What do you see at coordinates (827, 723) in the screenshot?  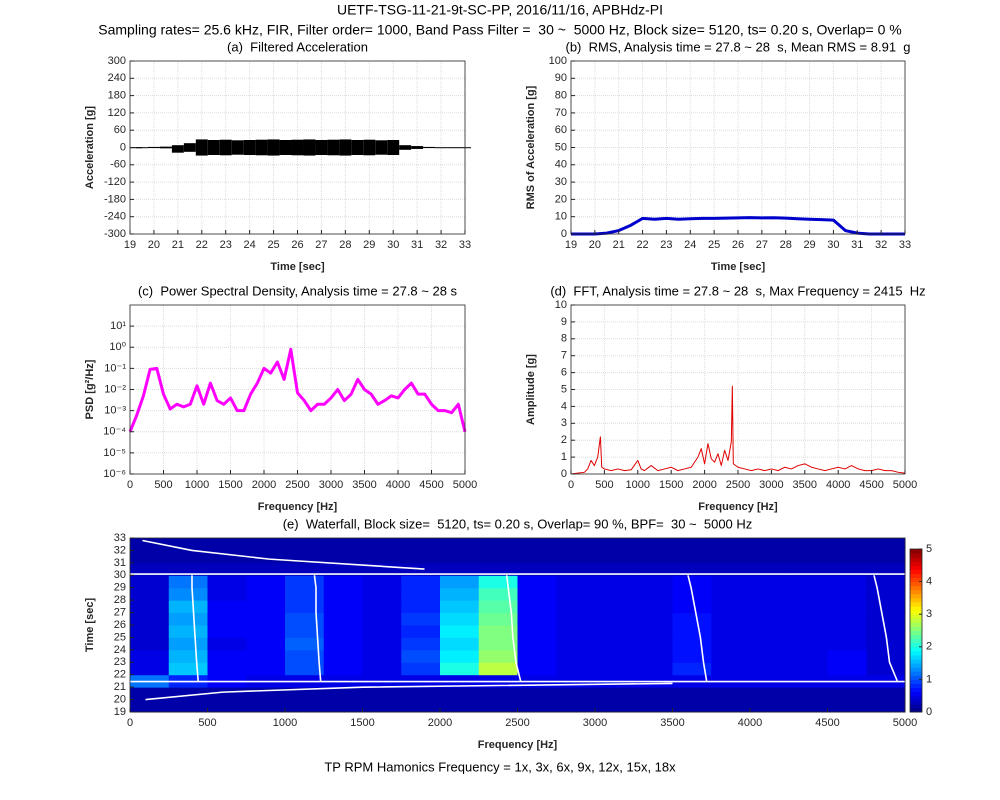 I see `x-tick-label: 4500` at bounding box center [827, 723].